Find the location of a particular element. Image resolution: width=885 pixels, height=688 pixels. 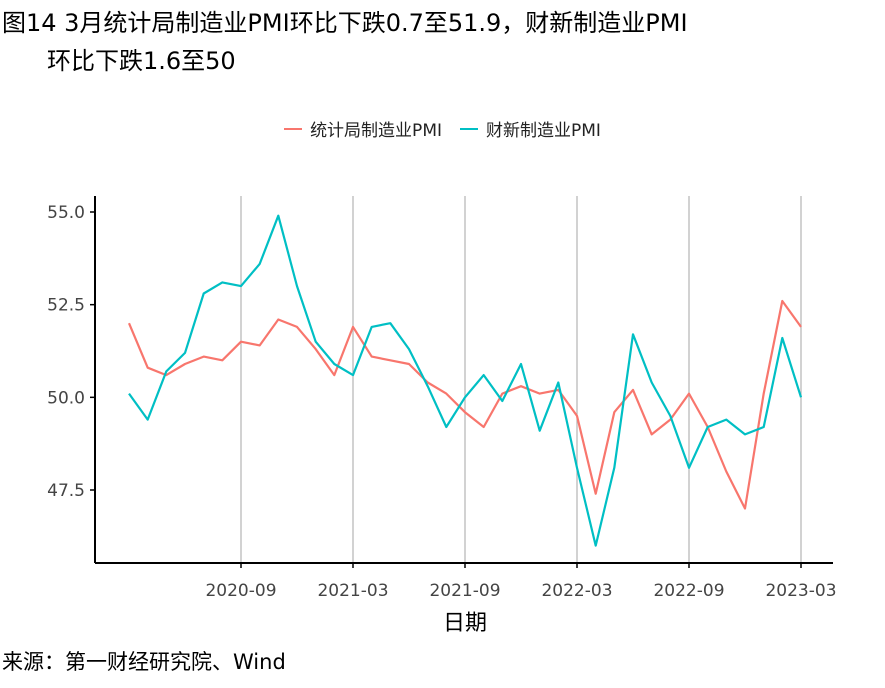

x-tick-label: 2020-09 is located at coordinates (240, 591).